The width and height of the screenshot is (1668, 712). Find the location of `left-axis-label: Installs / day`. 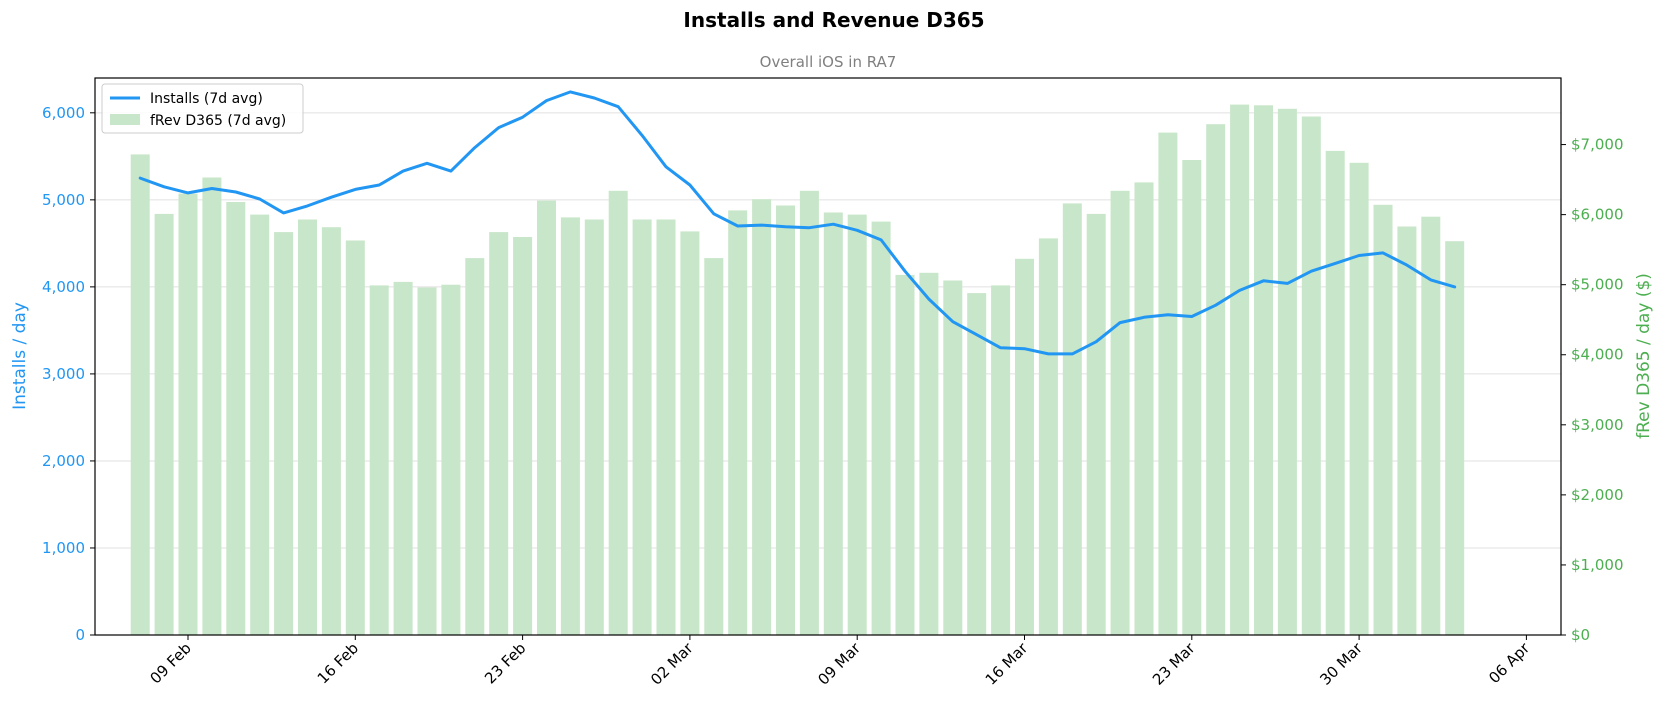

left-axis-label: Installs / day is located at coordinates (20, 356).